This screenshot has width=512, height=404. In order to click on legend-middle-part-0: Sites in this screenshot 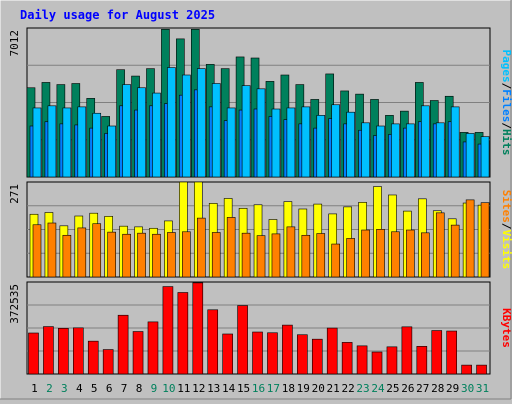, I will do `click(506, 206)`.